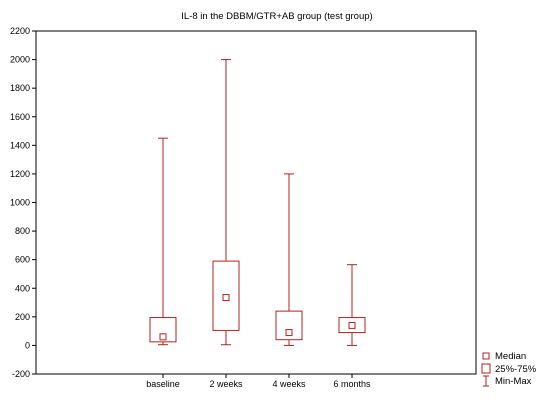 The width and height of the screenshot is (550, 401). What do you see at coordinates (20, 88) in the screenshot?
I see `y-tick-label: 1800` at bounding box center [20, 88].